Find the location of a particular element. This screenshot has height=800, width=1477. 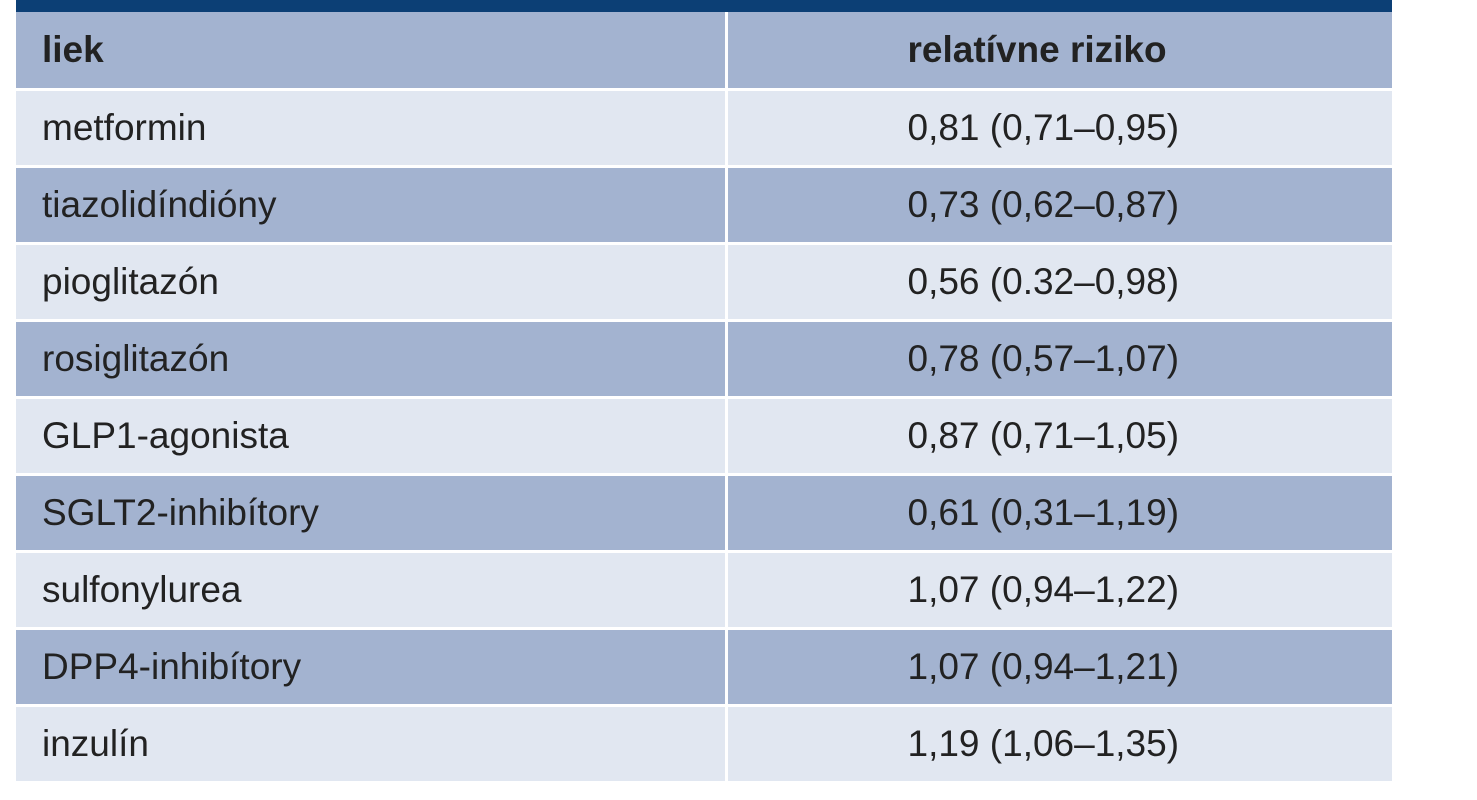

drug-cell: tiazolidíndióny is located at coordinates (372, 205).